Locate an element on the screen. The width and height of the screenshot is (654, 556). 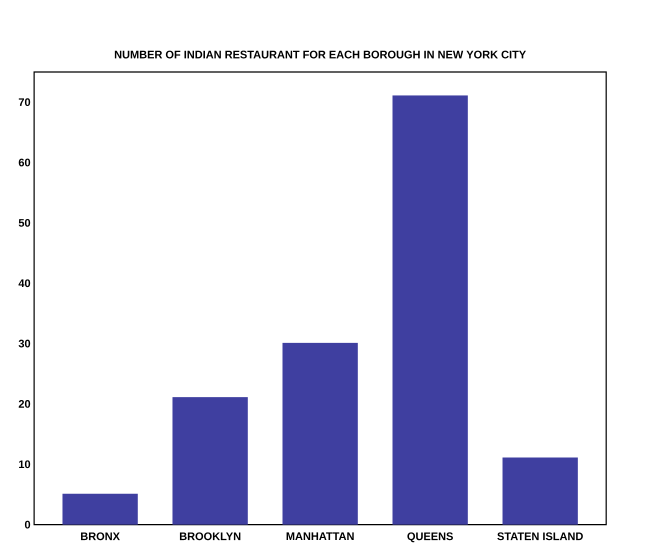
y-tick-label: 50 is located at coordinates (24, 223).